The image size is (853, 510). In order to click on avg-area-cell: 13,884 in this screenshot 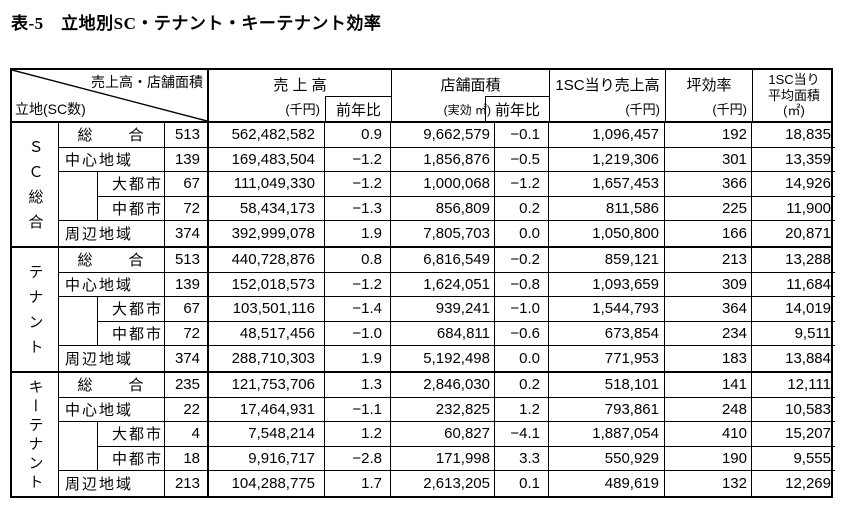, I will do `click(808, 359)`.